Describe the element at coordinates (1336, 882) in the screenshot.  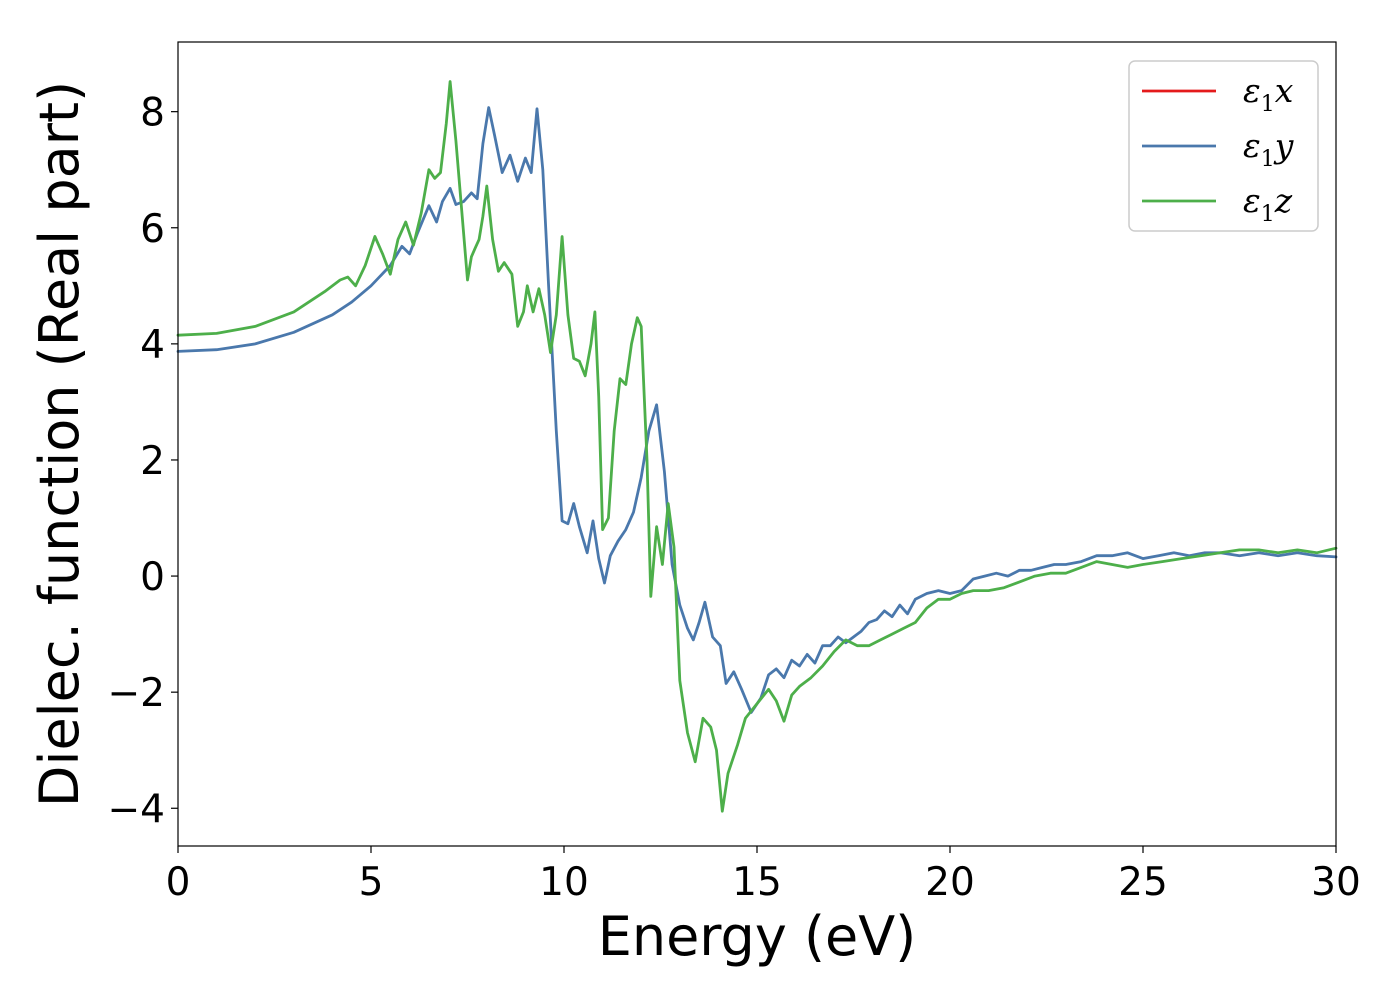
I see `x-tick-label: 30` at that location.